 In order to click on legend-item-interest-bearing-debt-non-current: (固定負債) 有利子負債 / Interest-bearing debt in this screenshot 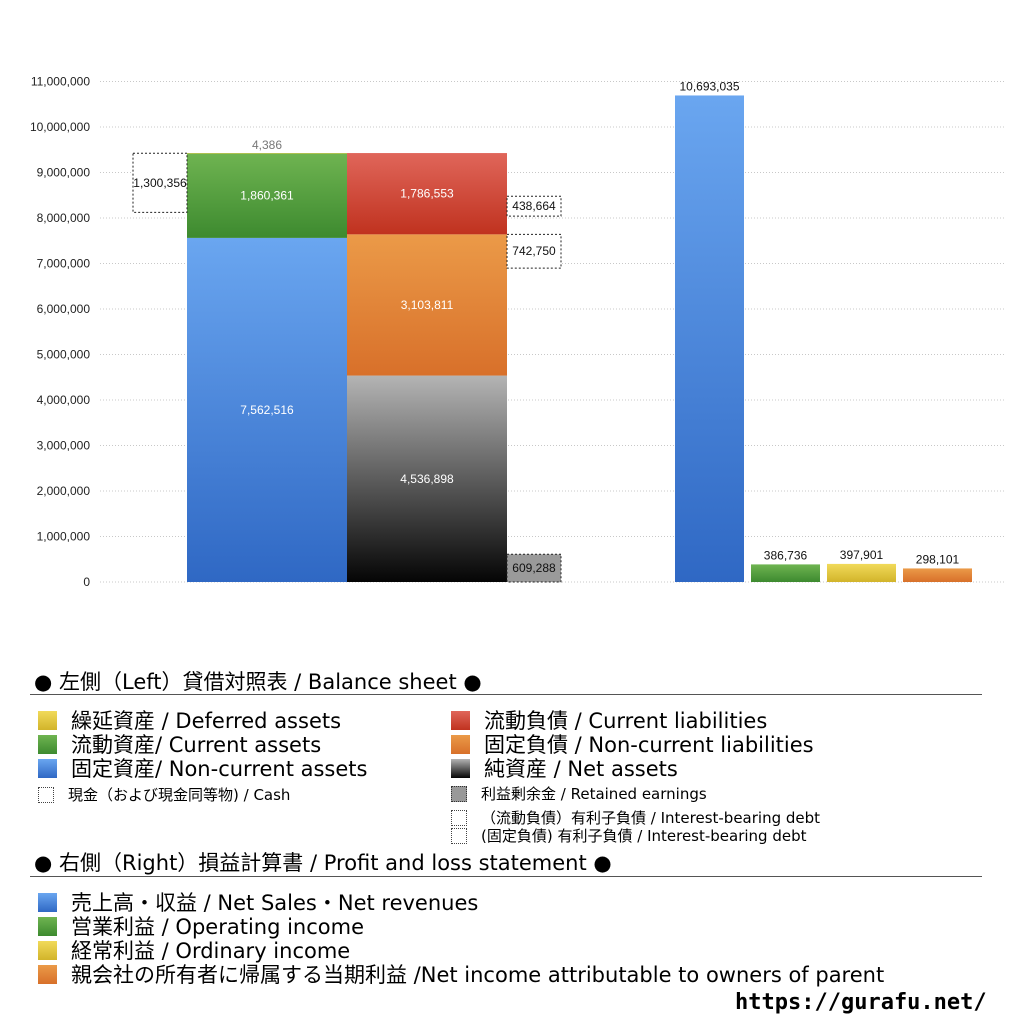, I will do `click(629, 835)`.